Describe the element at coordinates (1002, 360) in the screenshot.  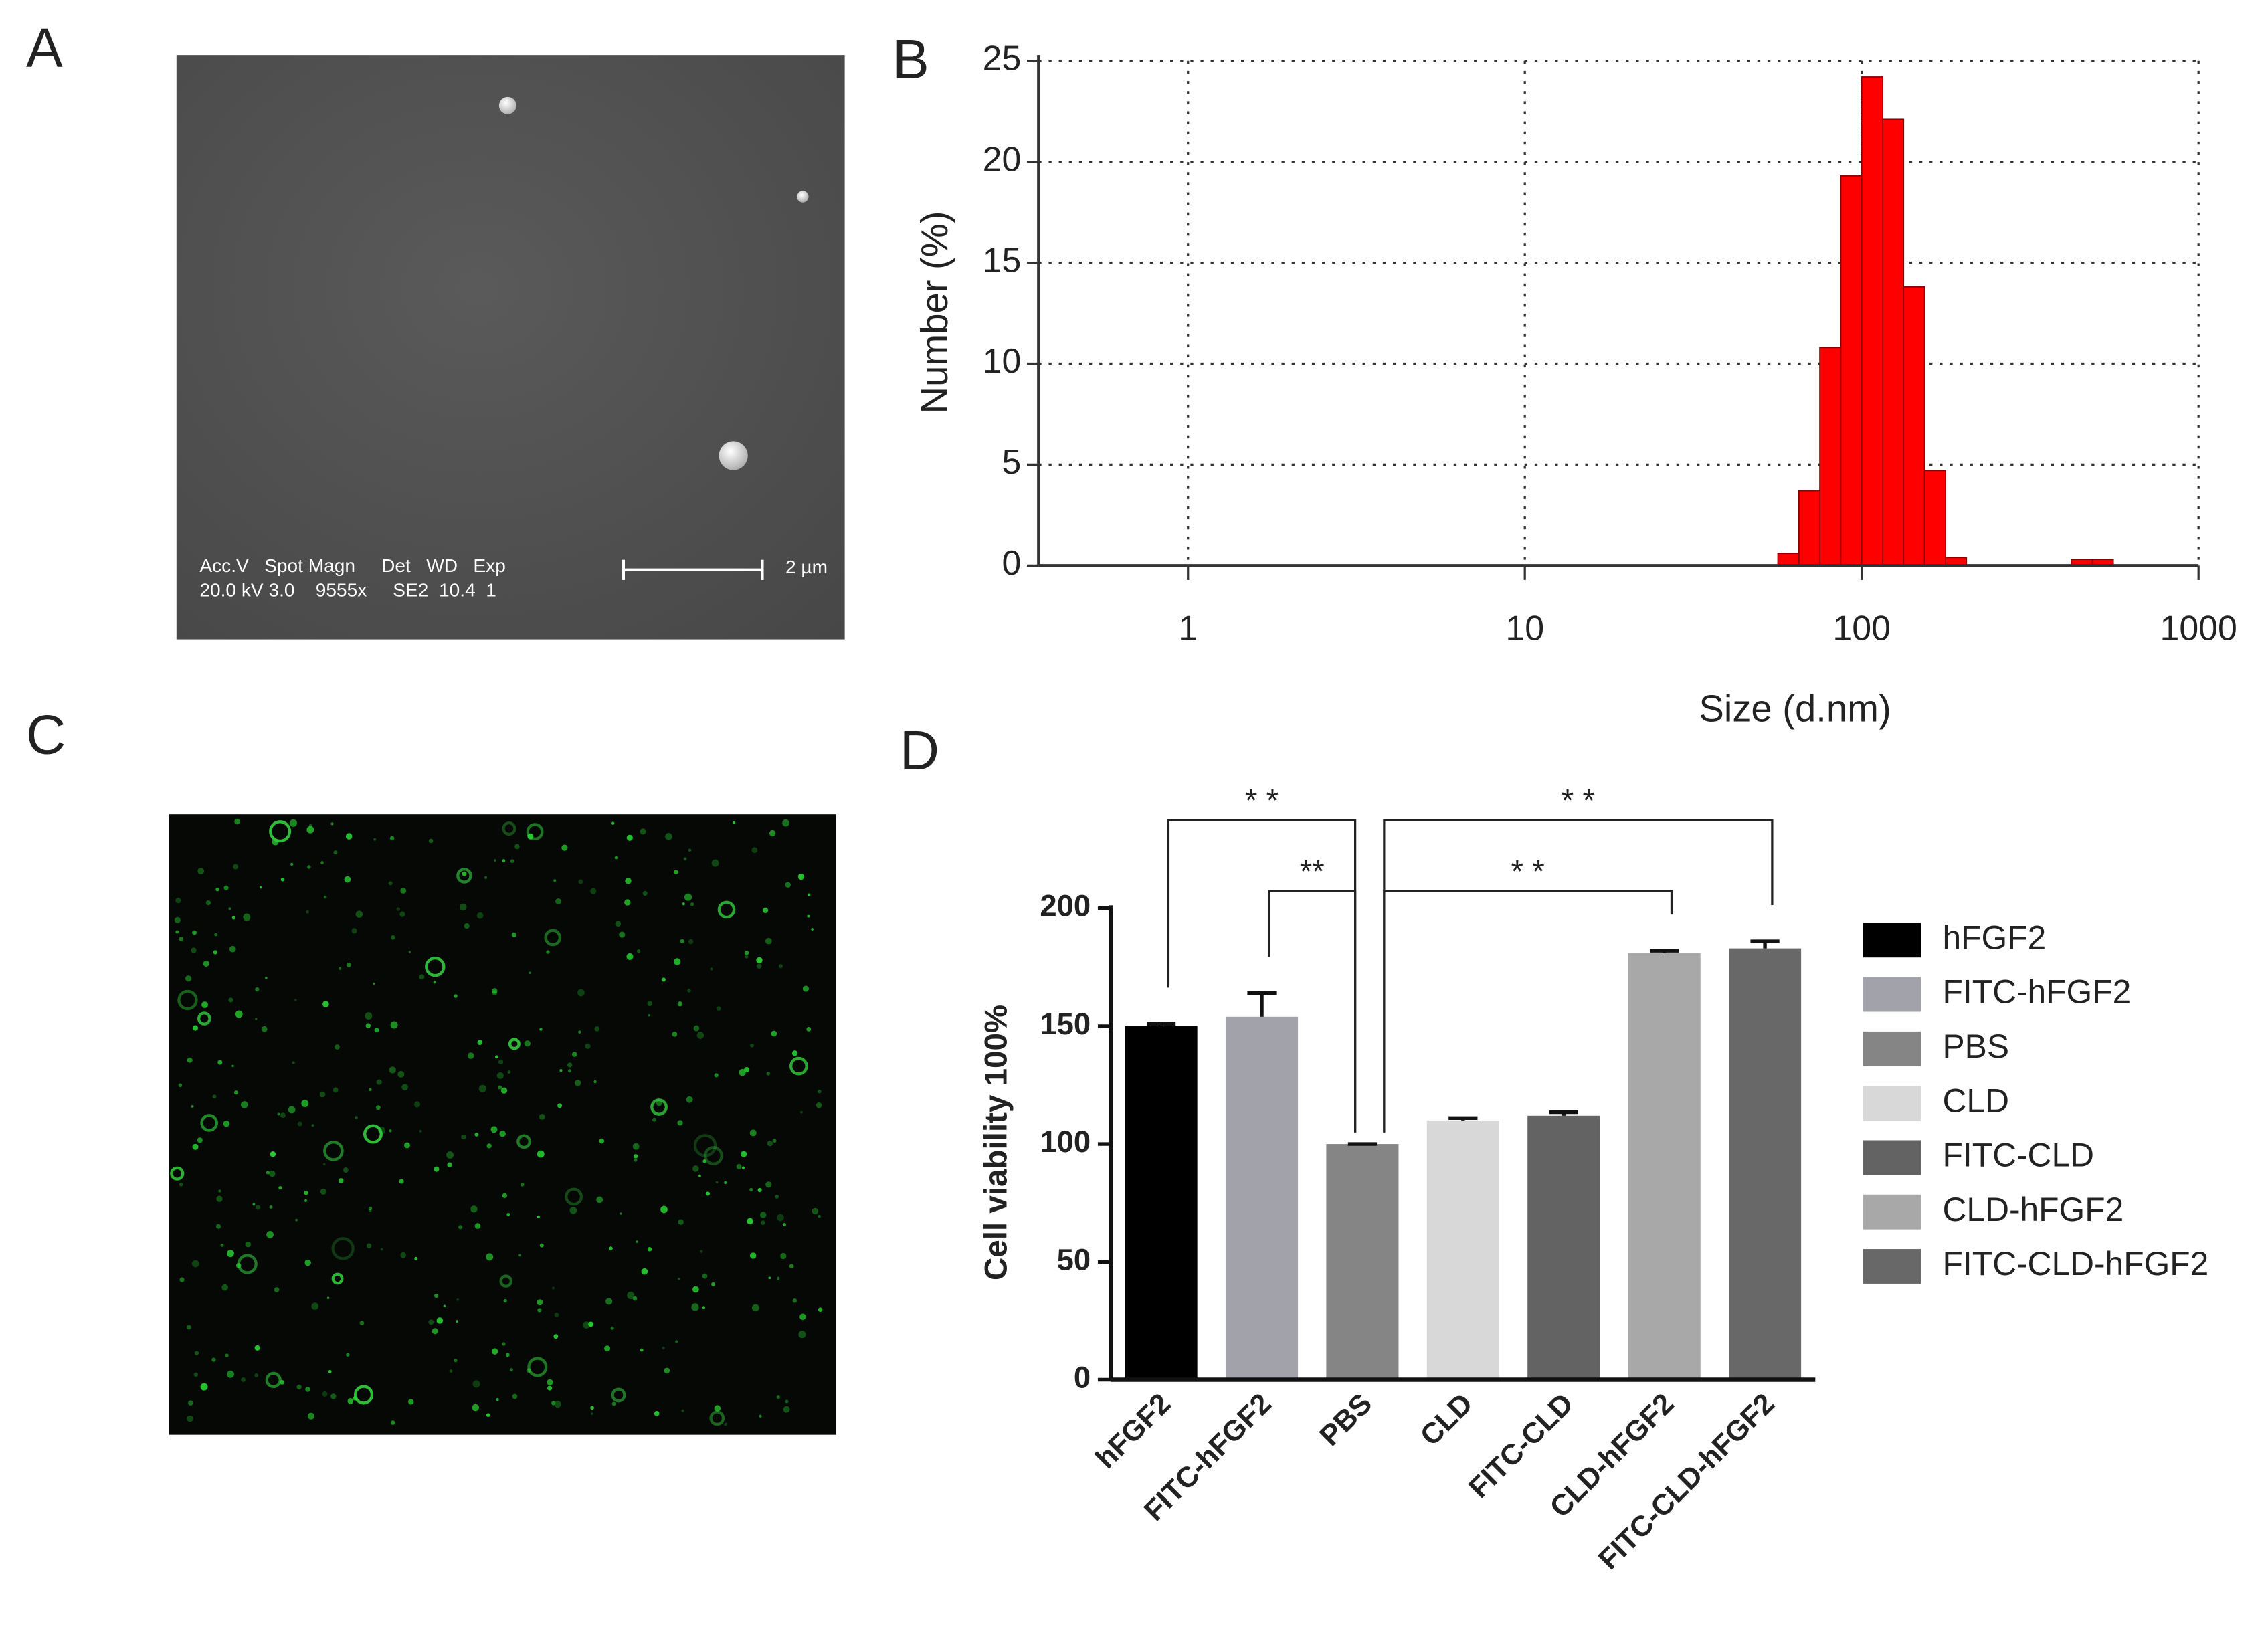
I see `y-tick-label: 10` at that location.